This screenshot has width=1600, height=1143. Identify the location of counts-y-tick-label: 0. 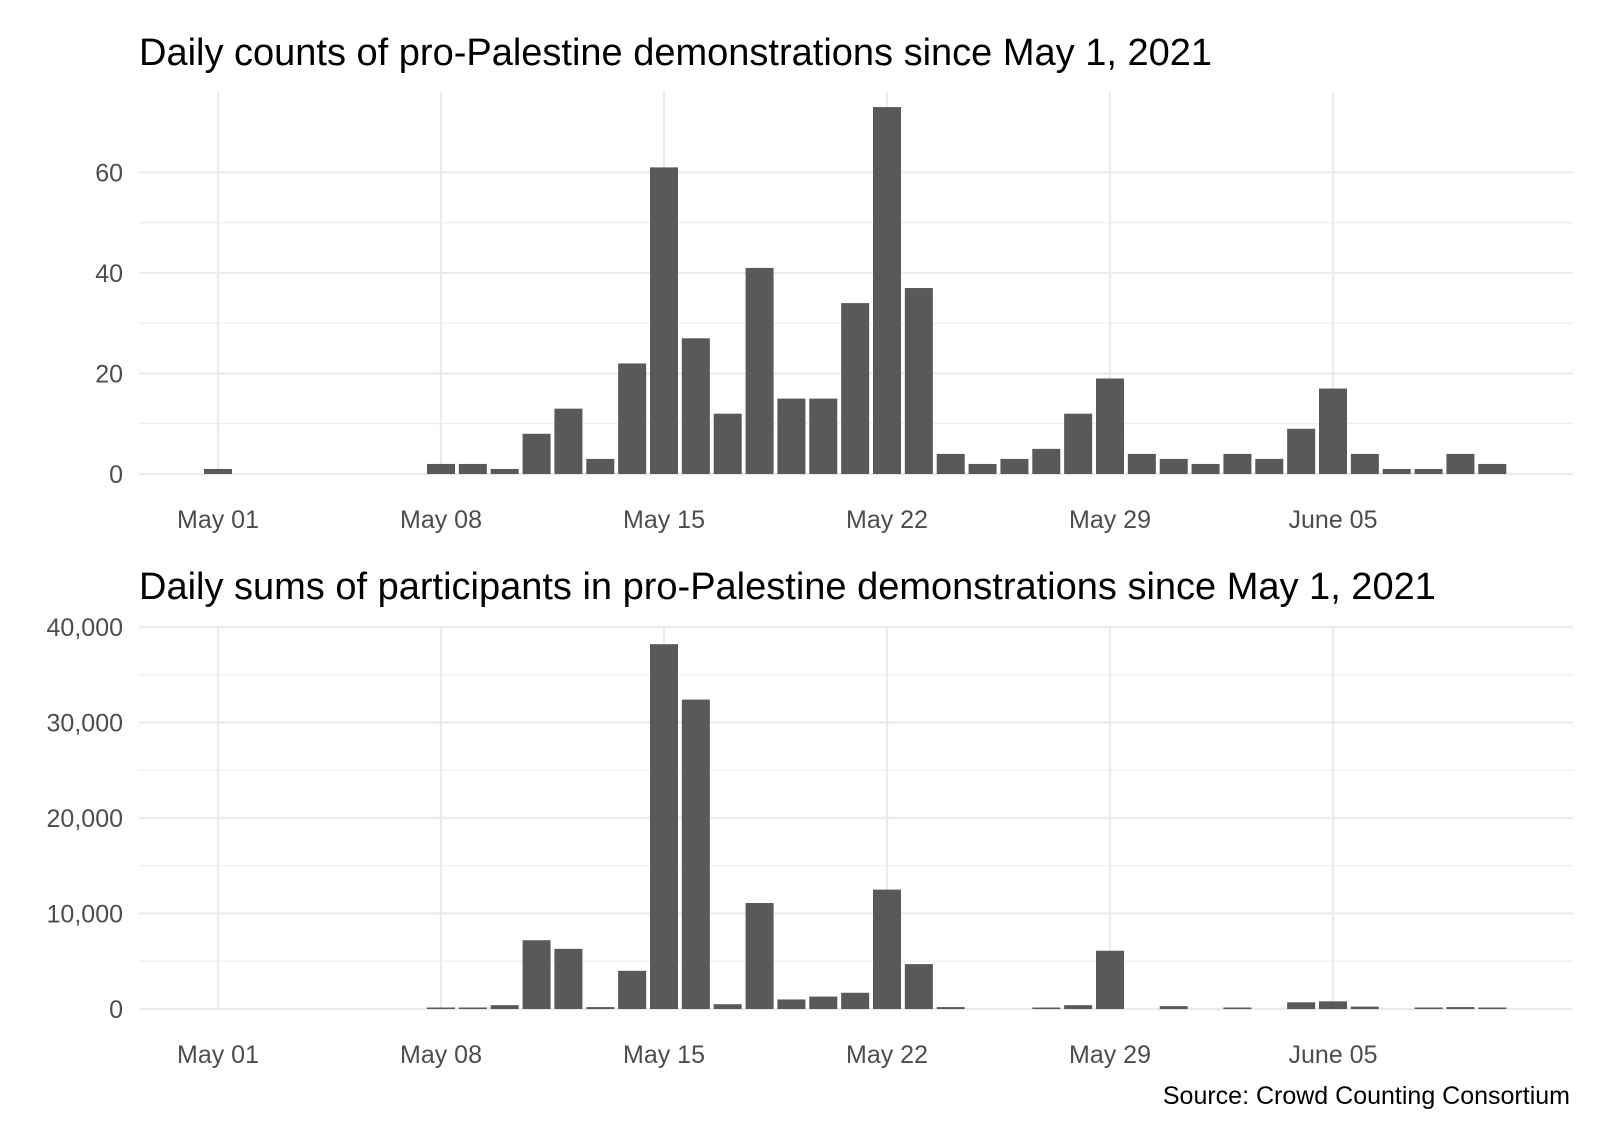
(116, 475).